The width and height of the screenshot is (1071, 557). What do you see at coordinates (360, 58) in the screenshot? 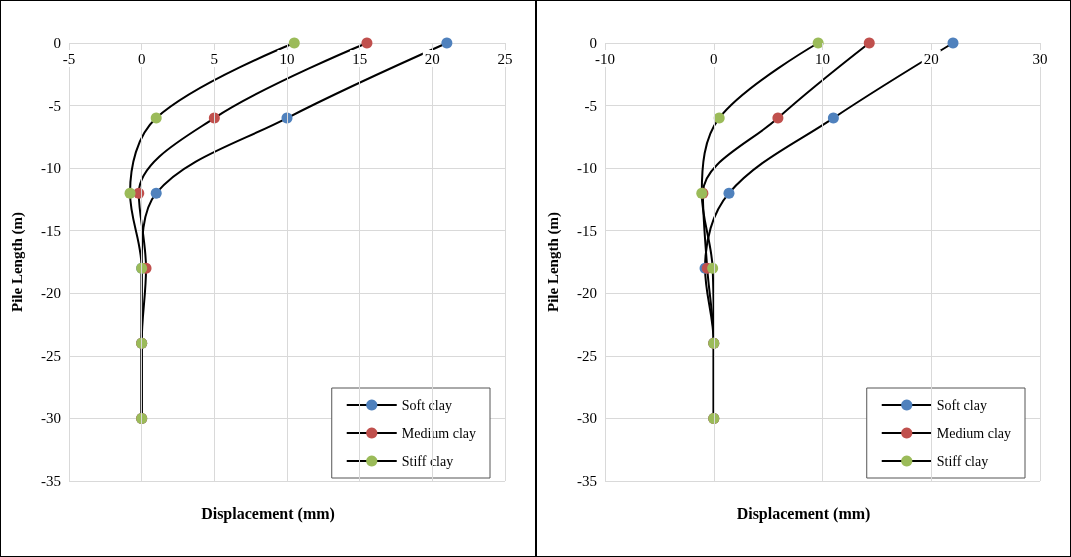
I see `x-tick-label: 15` at bounding box center [360, 58].